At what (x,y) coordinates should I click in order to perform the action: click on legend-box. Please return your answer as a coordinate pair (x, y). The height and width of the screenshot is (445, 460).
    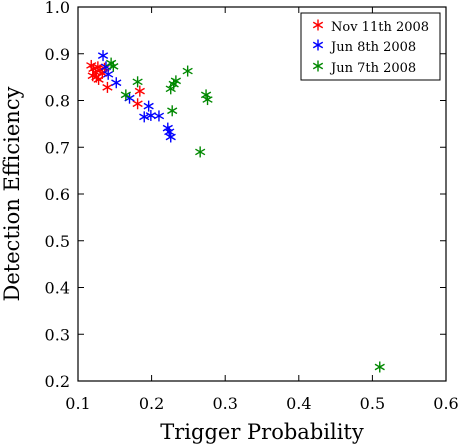
    Looking at the image, I should click on (370, 46).